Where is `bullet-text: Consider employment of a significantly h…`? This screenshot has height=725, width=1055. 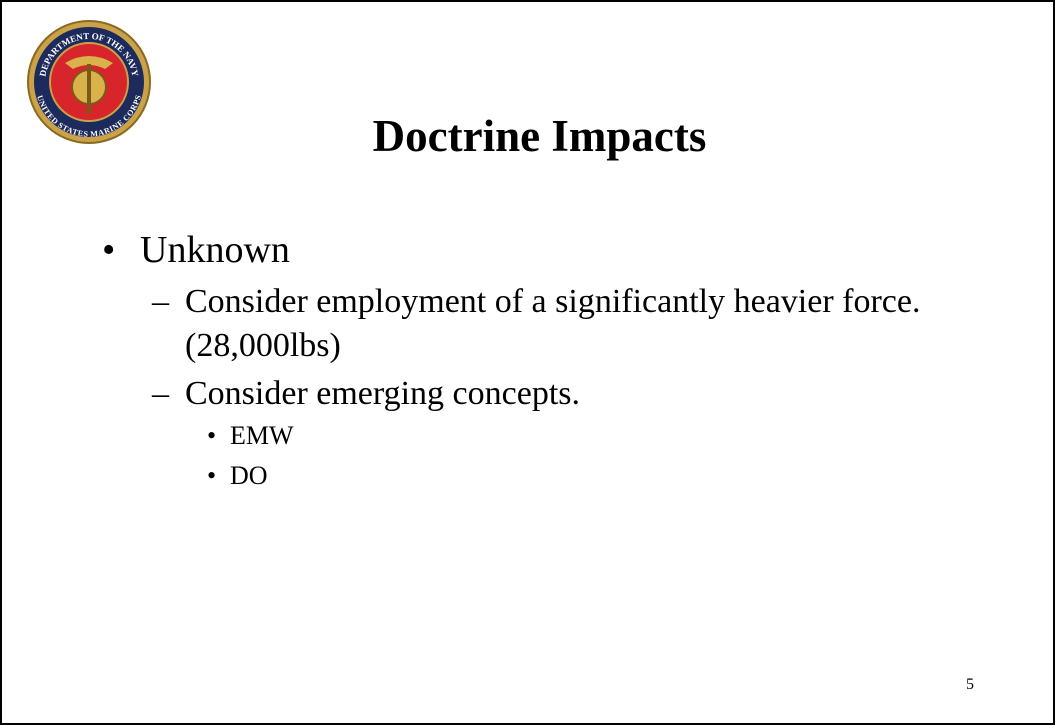
bullet-text: Consider employment of a significantly h… is located at coordinates (553, 323).